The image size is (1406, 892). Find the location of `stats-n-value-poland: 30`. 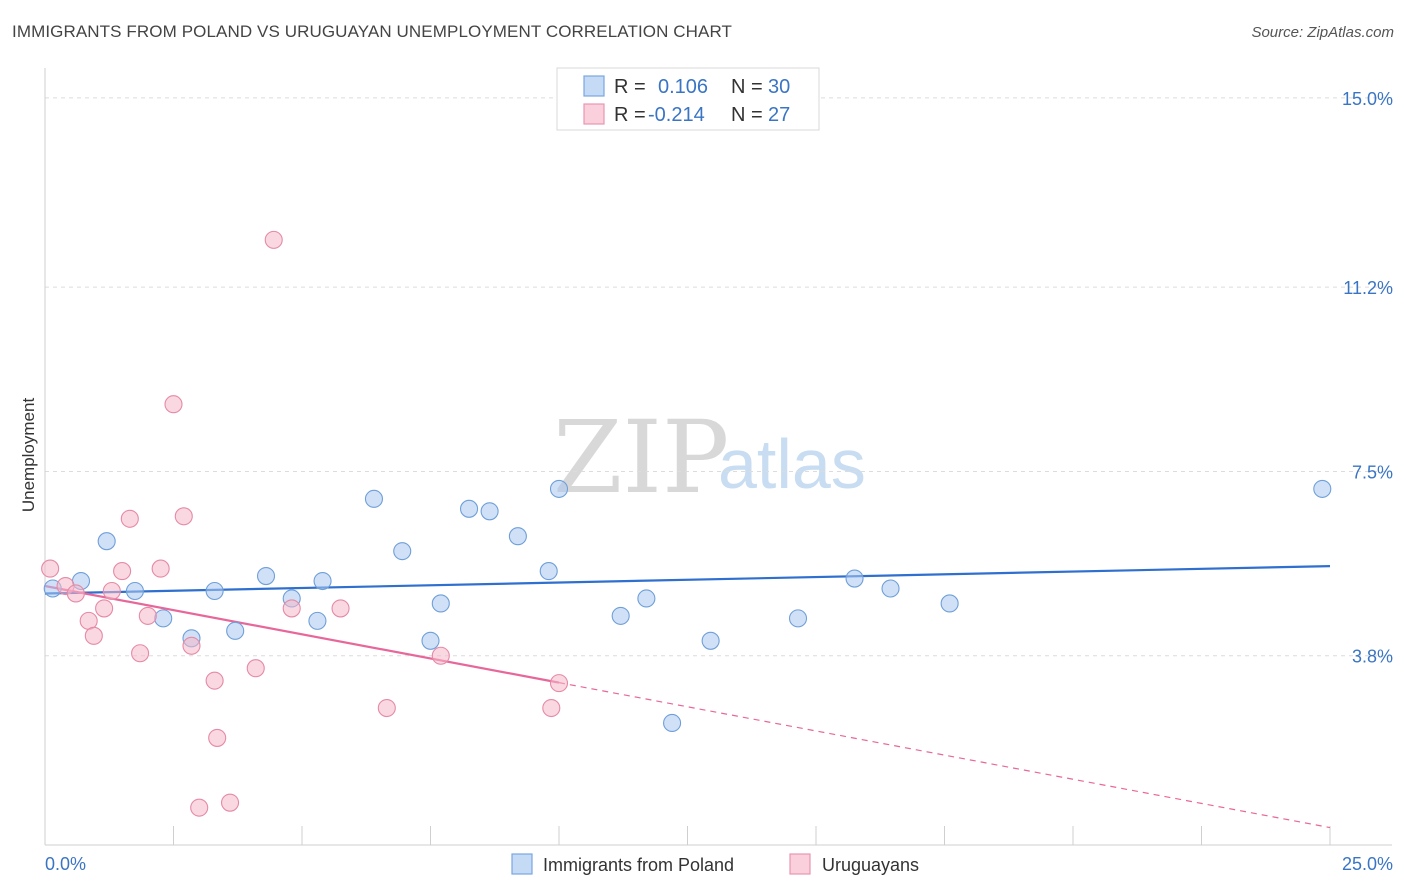

stats-n-value-poland: 30 is located at coordinates (779, 87).